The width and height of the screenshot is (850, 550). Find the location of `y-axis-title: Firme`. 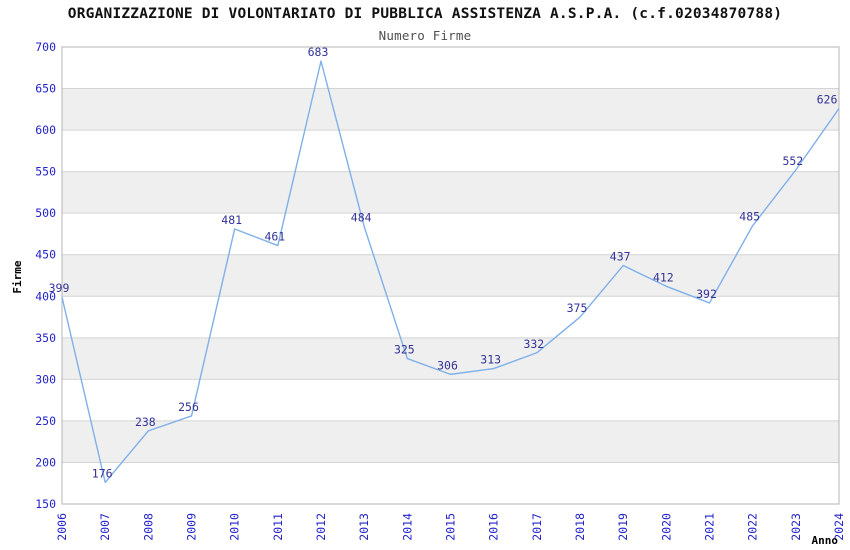

y-axis-title: Firme is located at coordinates (17, 276).